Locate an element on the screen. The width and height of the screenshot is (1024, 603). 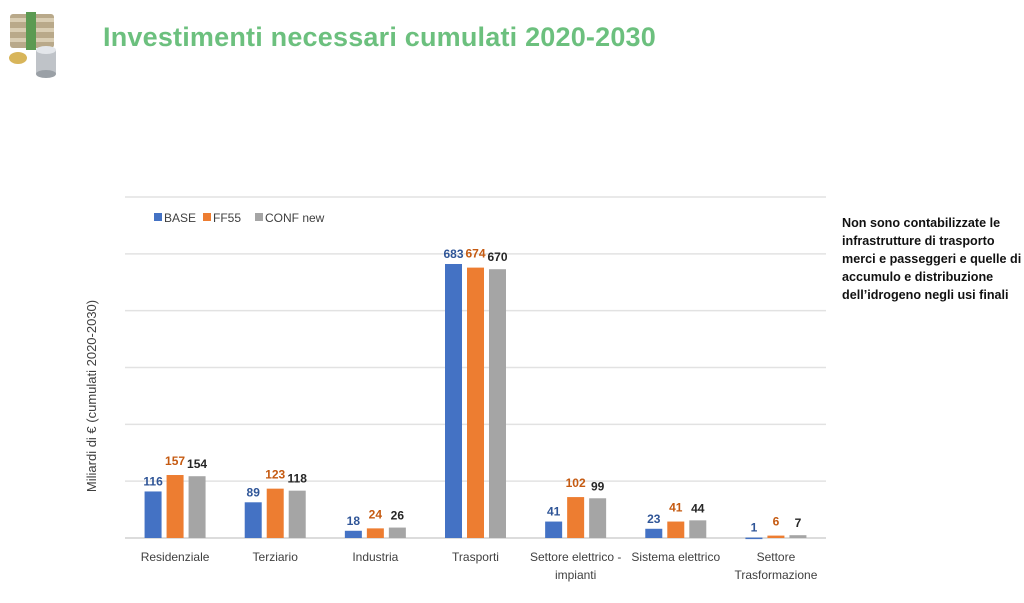
data-label: 7 is located at coordinates (798, 523).